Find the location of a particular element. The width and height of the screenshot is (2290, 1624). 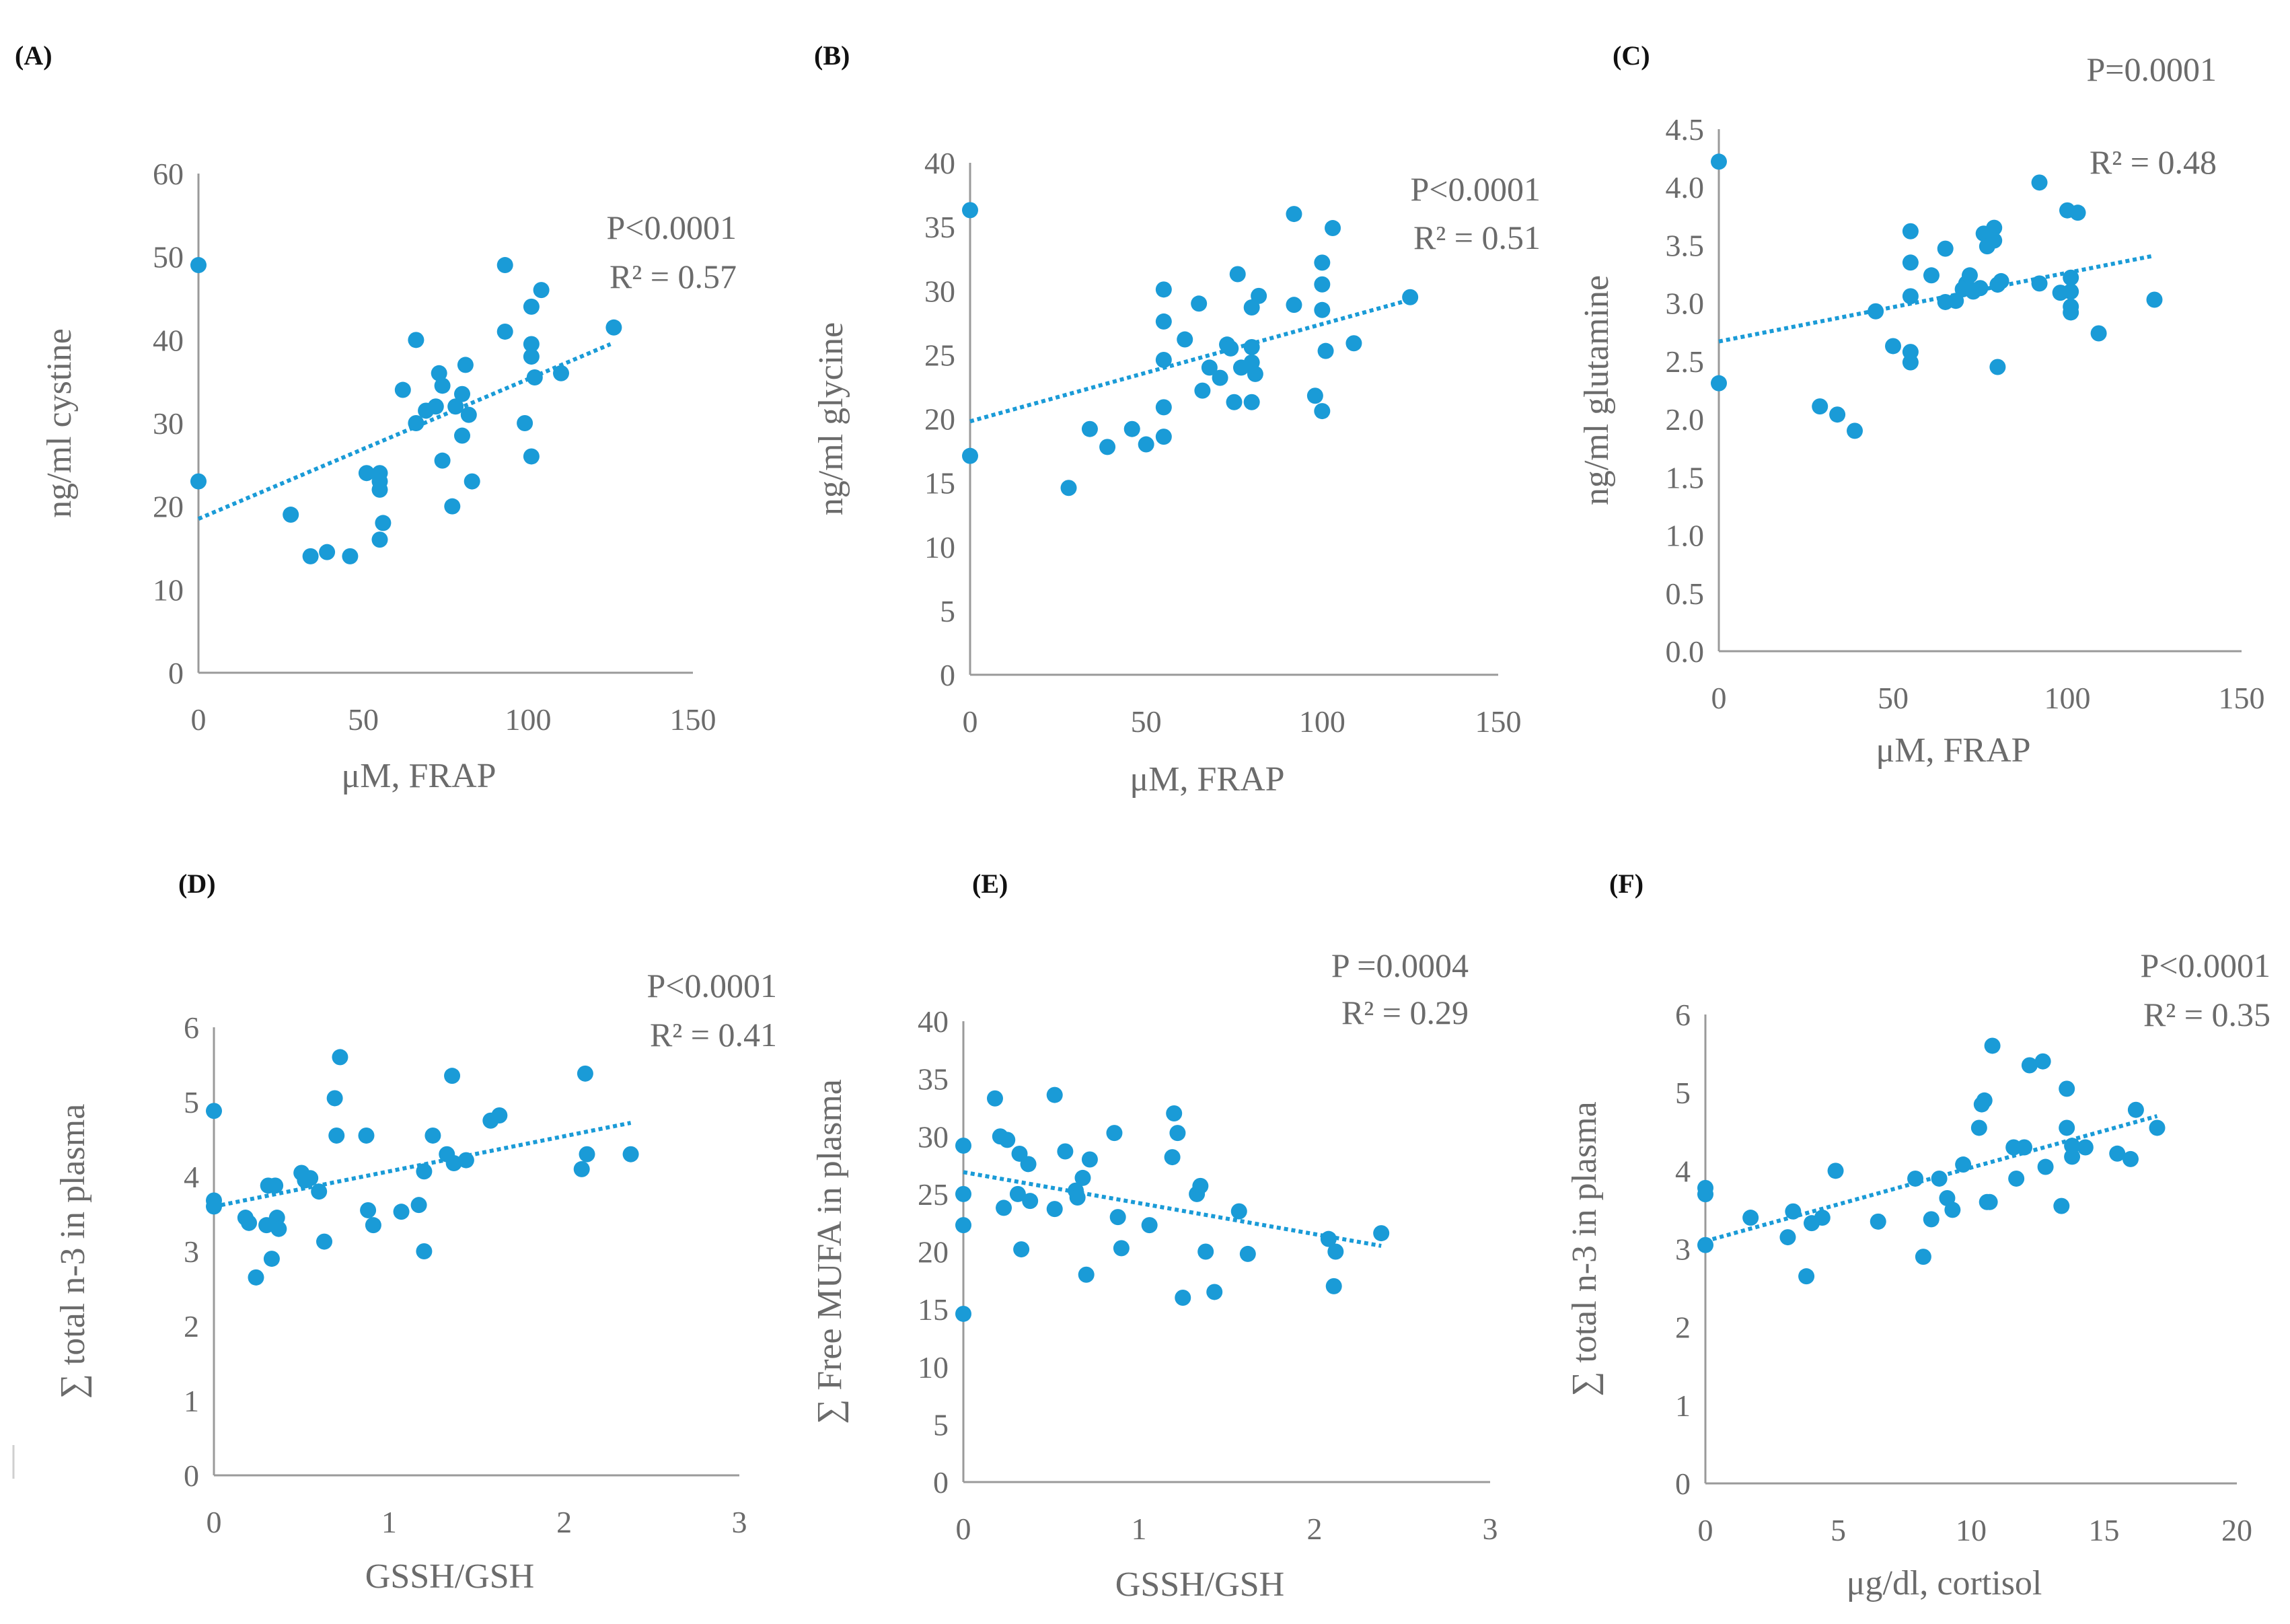

x-tick-label: 3 is located at coordinates (1491, 1529).